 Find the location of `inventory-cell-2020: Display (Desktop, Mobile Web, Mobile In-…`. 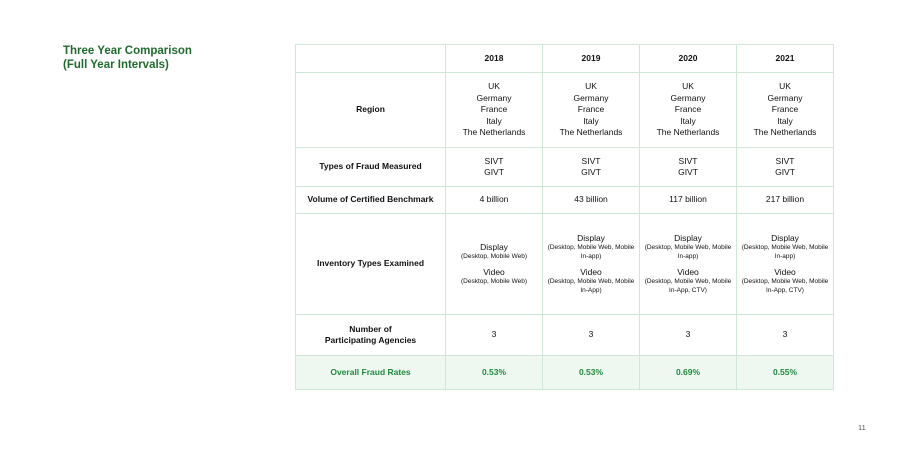

inventory-cell-2020: Display (Desktop, Mobile Web, Mobile In-… is located at coordinates (688, 264).